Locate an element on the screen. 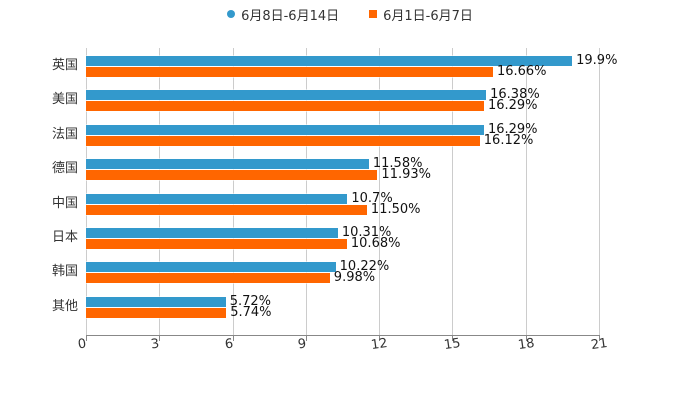 This screenshot has height=400, width=700. category-label: 其他 is located at coordinates (64, 306).